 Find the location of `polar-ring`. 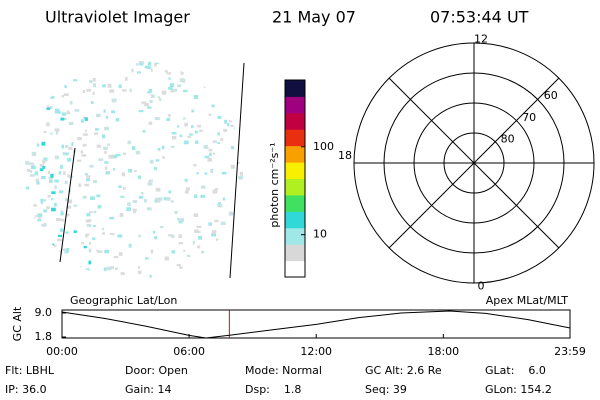

polar-ring is located at coordinates (474, 163).